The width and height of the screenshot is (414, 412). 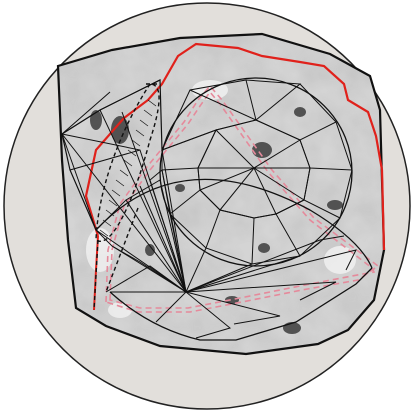 What do you see at coordinates (128, 168) in the screenshot?
I see `girdle-hatching` at bounding box center [128, 168].